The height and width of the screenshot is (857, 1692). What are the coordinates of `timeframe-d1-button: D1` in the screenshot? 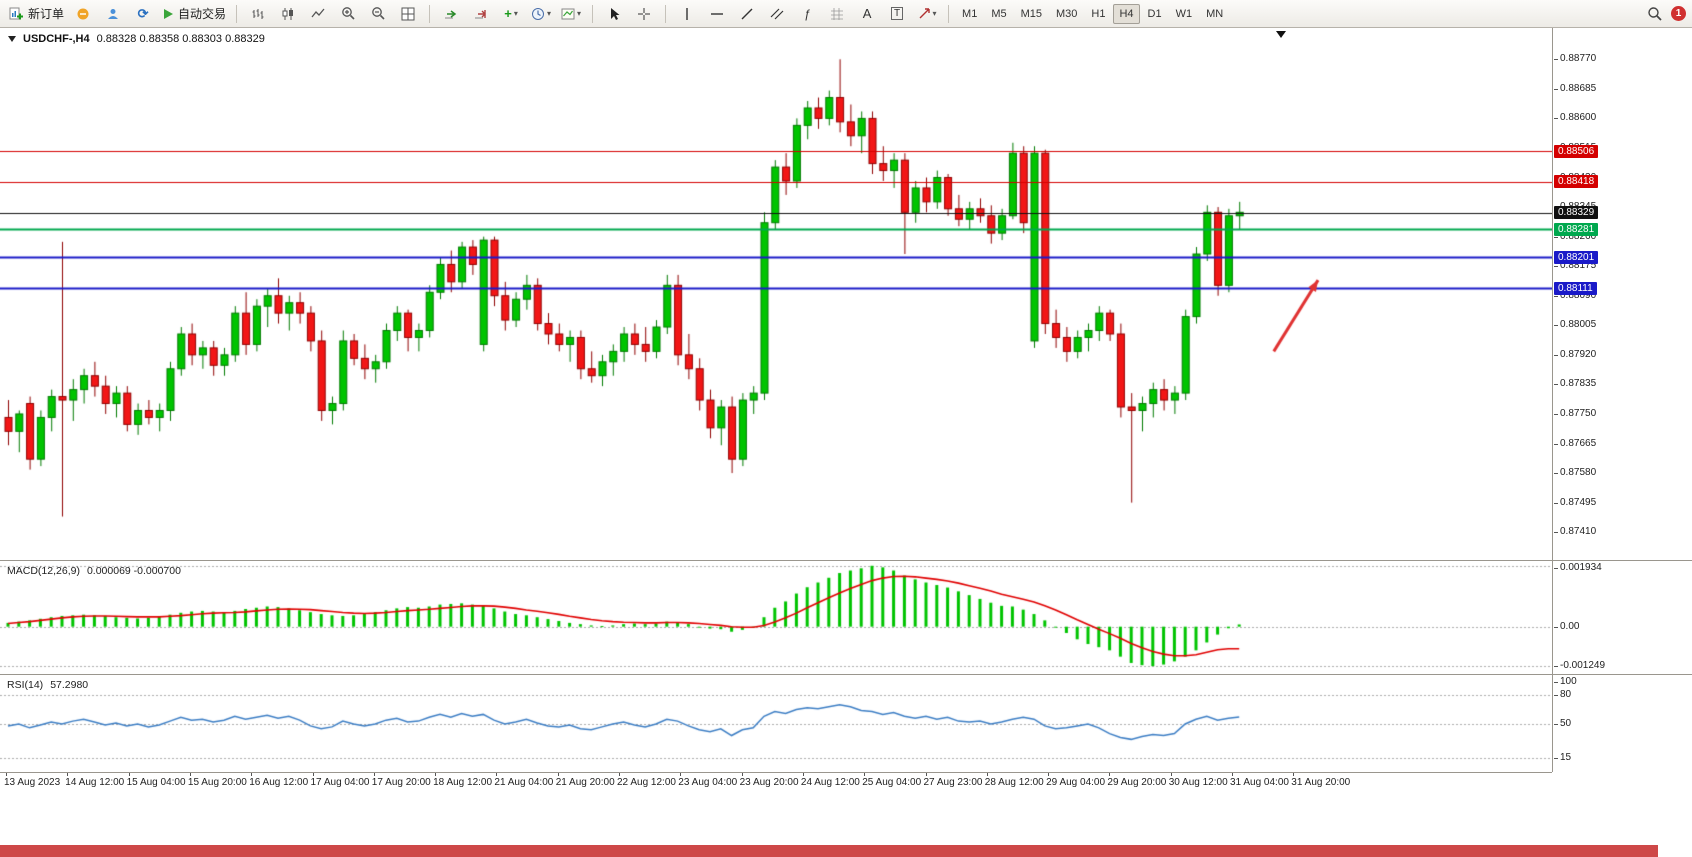 It's located at (1155, 14).